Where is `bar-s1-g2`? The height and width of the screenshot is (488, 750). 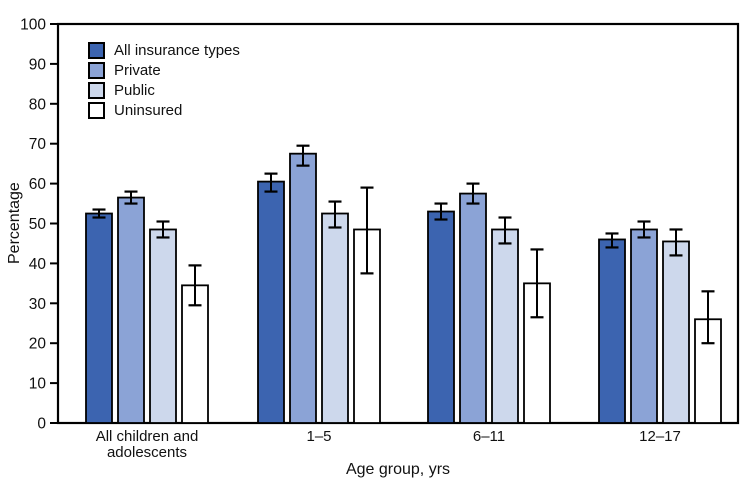 bar-s1-g2 is located at coordinates (473, 308).